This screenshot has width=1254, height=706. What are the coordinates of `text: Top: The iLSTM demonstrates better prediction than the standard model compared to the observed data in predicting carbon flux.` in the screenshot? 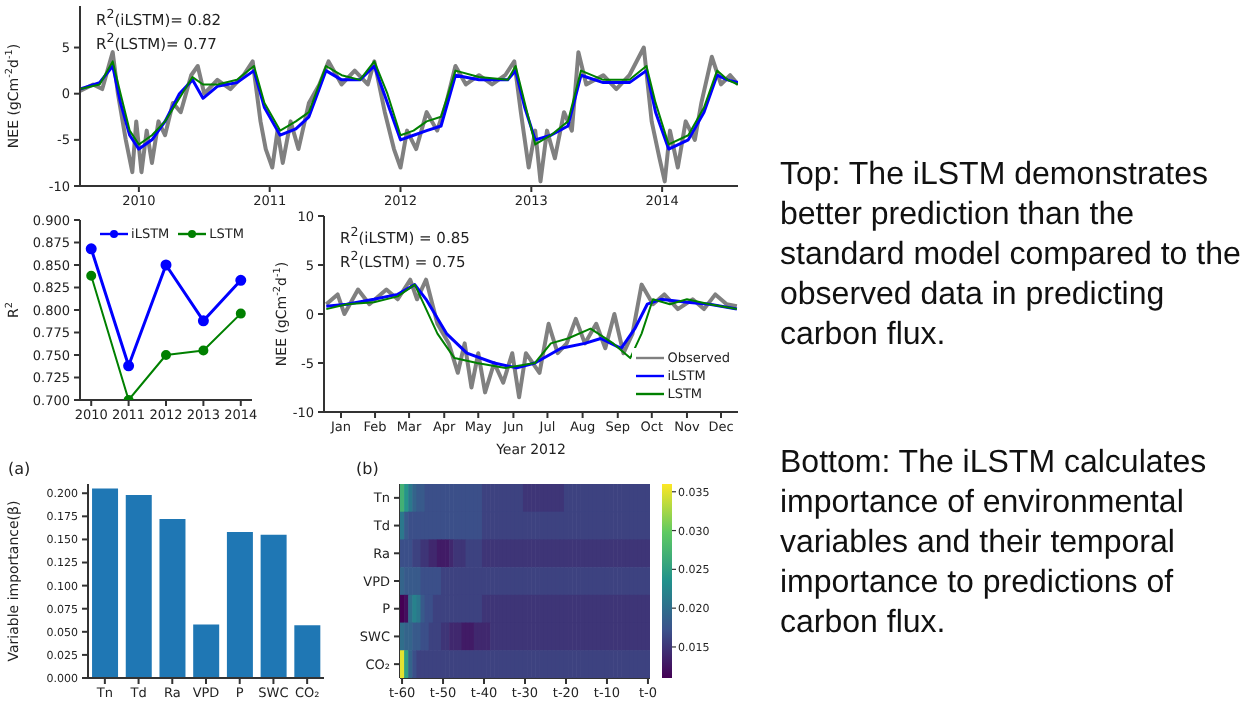 It's located at (1011, 256).